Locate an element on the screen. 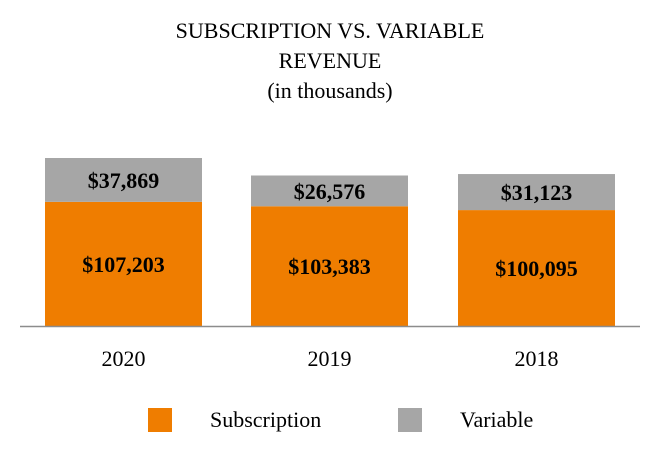 This screenshot has width=660, height=464. x-tick-label-2020: 2020 is located at coordinates (124, 358).